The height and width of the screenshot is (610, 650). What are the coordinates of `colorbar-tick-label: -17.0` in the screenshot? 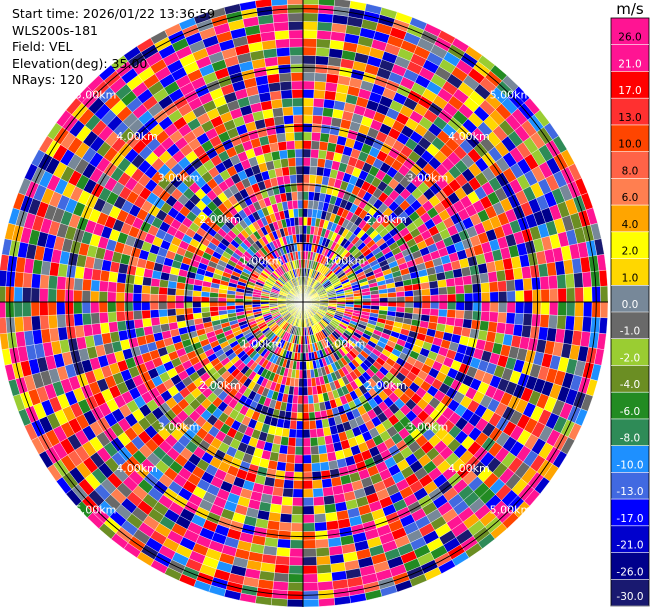 It's located at (629, 519).